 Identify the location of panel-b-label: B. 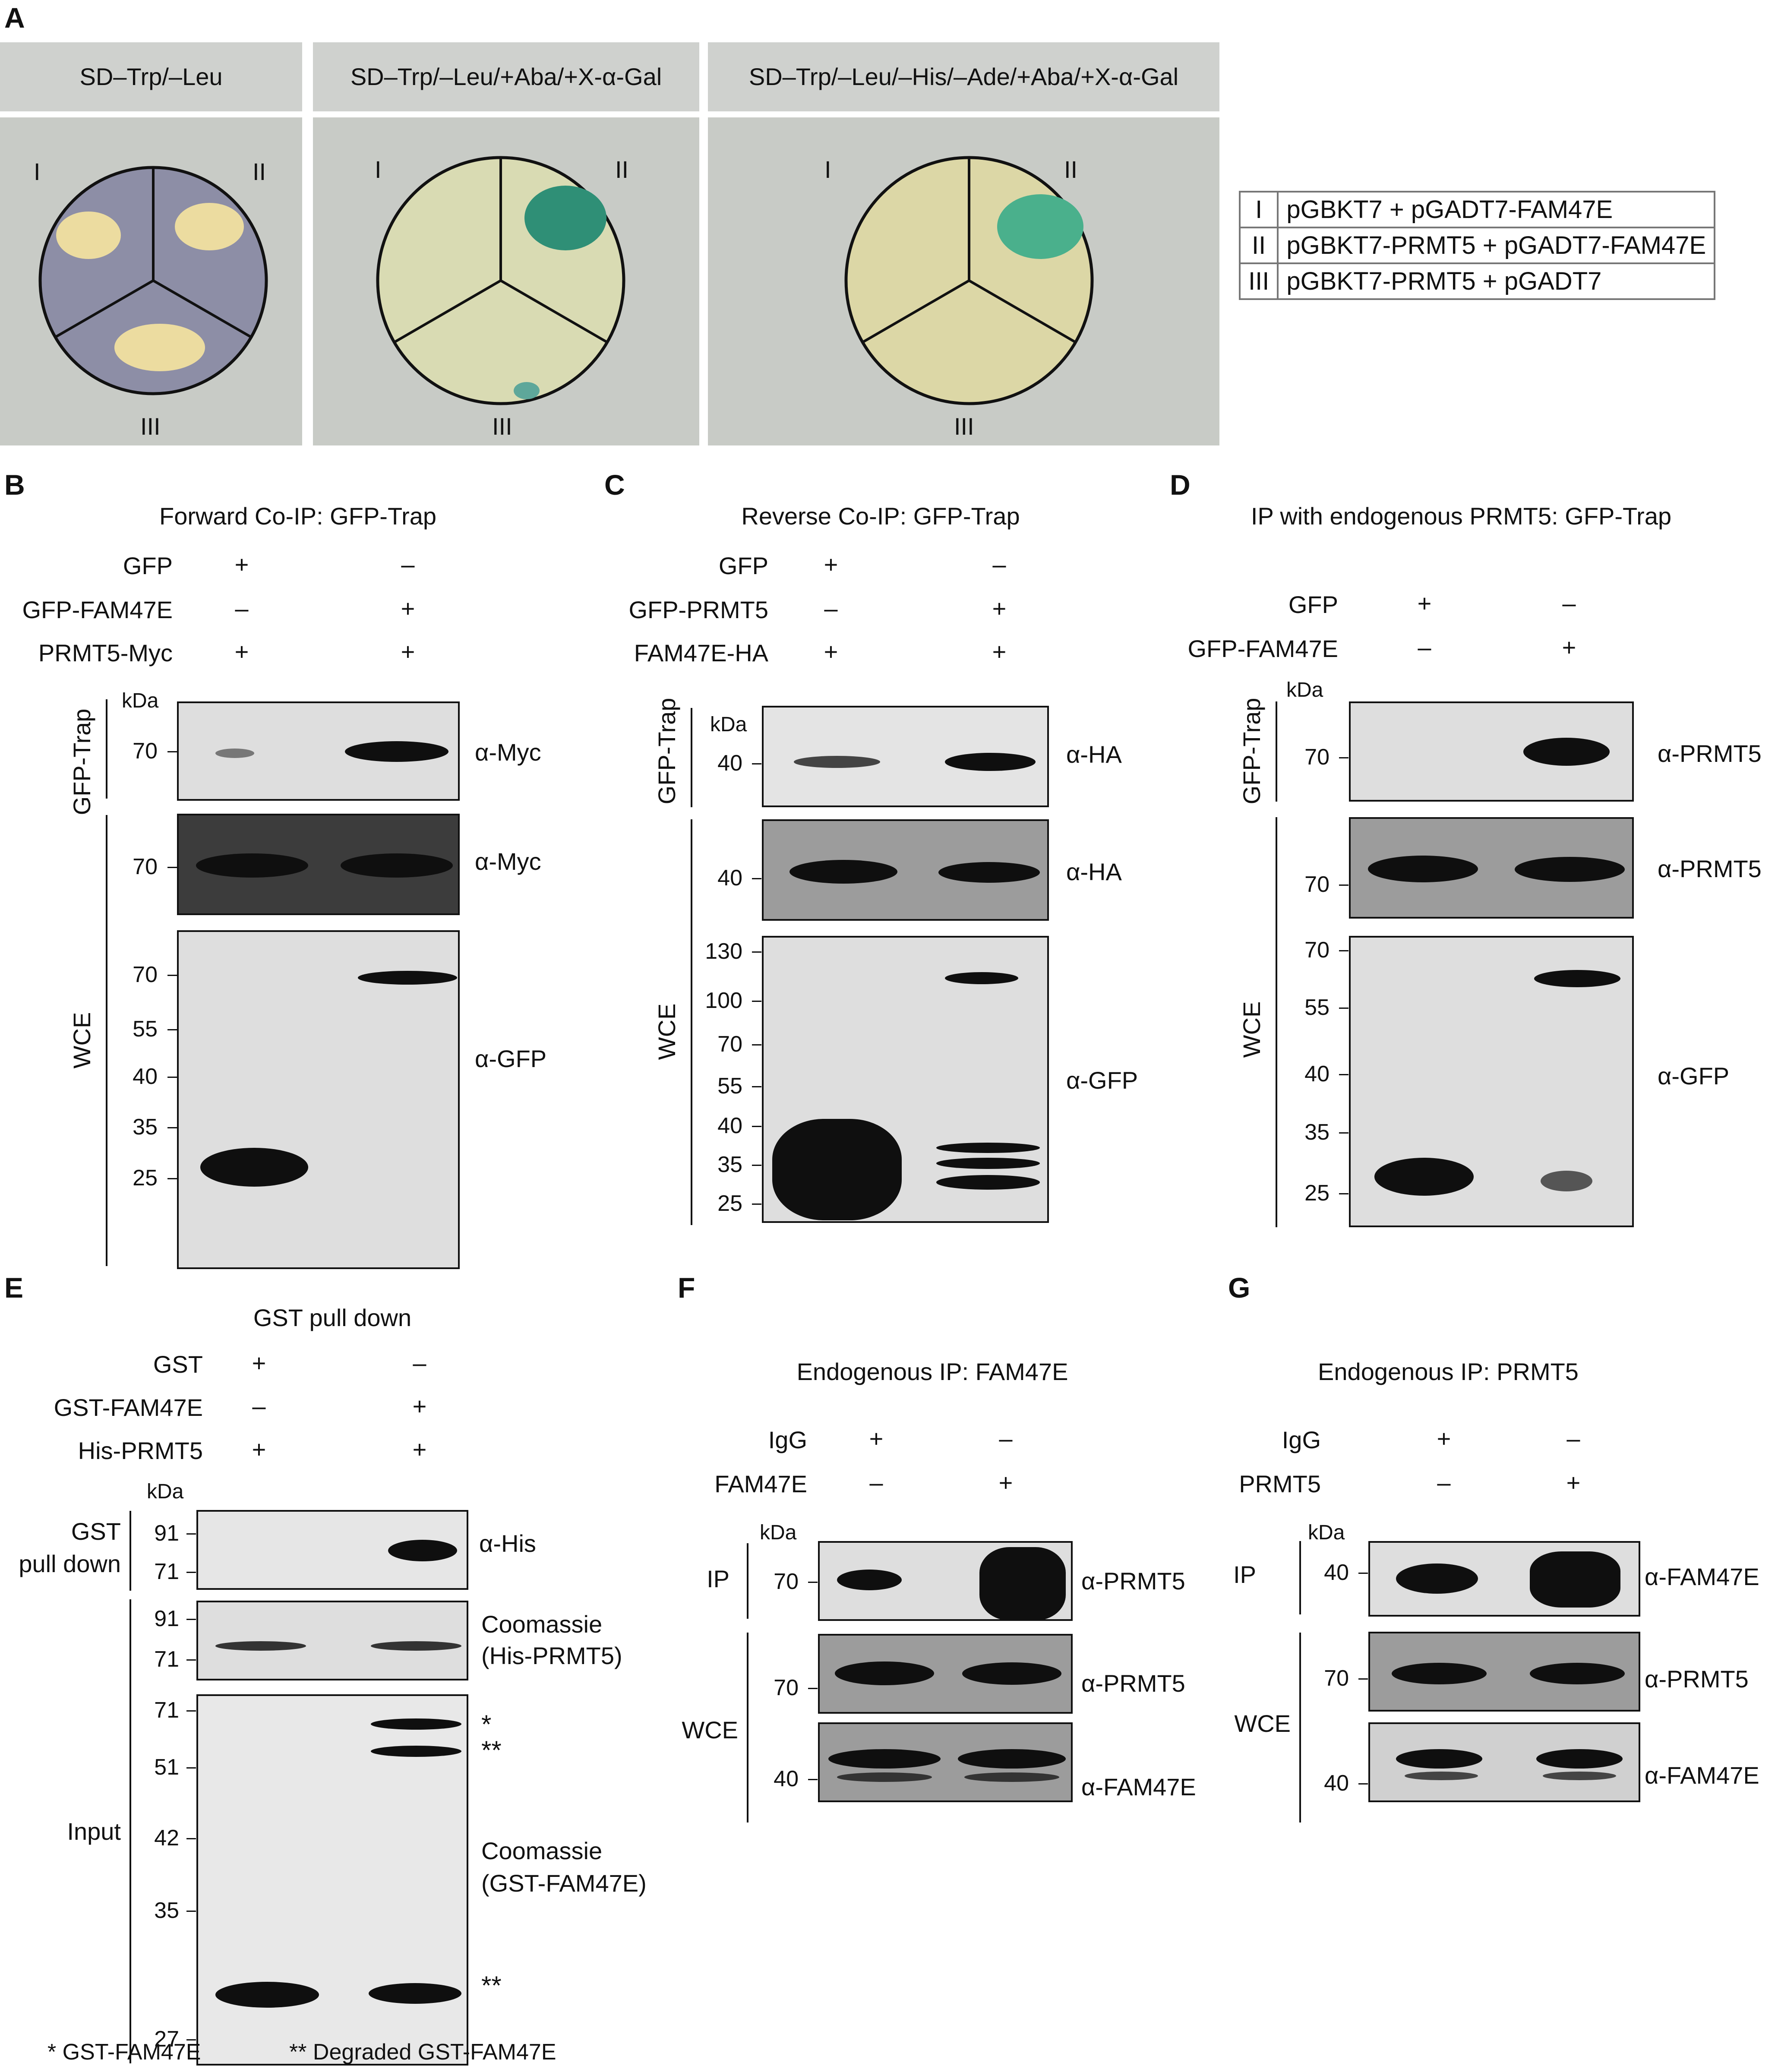
(14, 485).